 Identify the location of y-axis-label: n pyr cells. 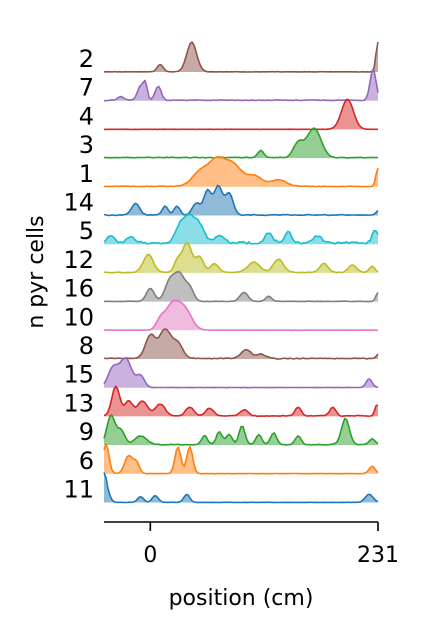
(36, 271).